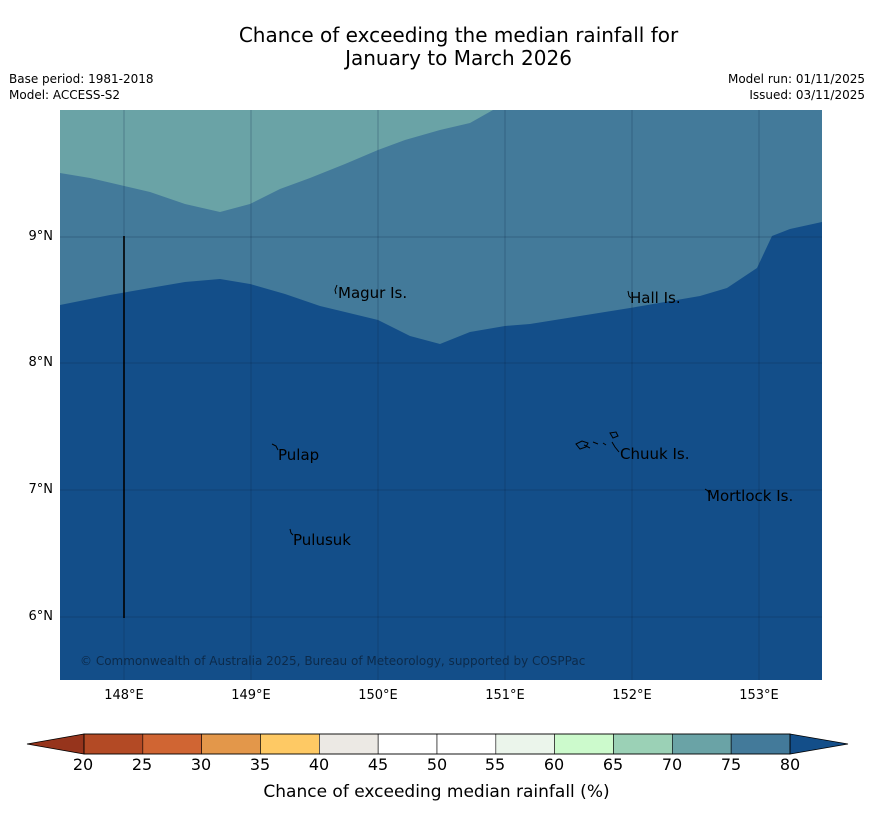 Image resolution: width=873 pixels, height=816 pixels. I want to click on label-pulap: Pulap, so click(299, 455).